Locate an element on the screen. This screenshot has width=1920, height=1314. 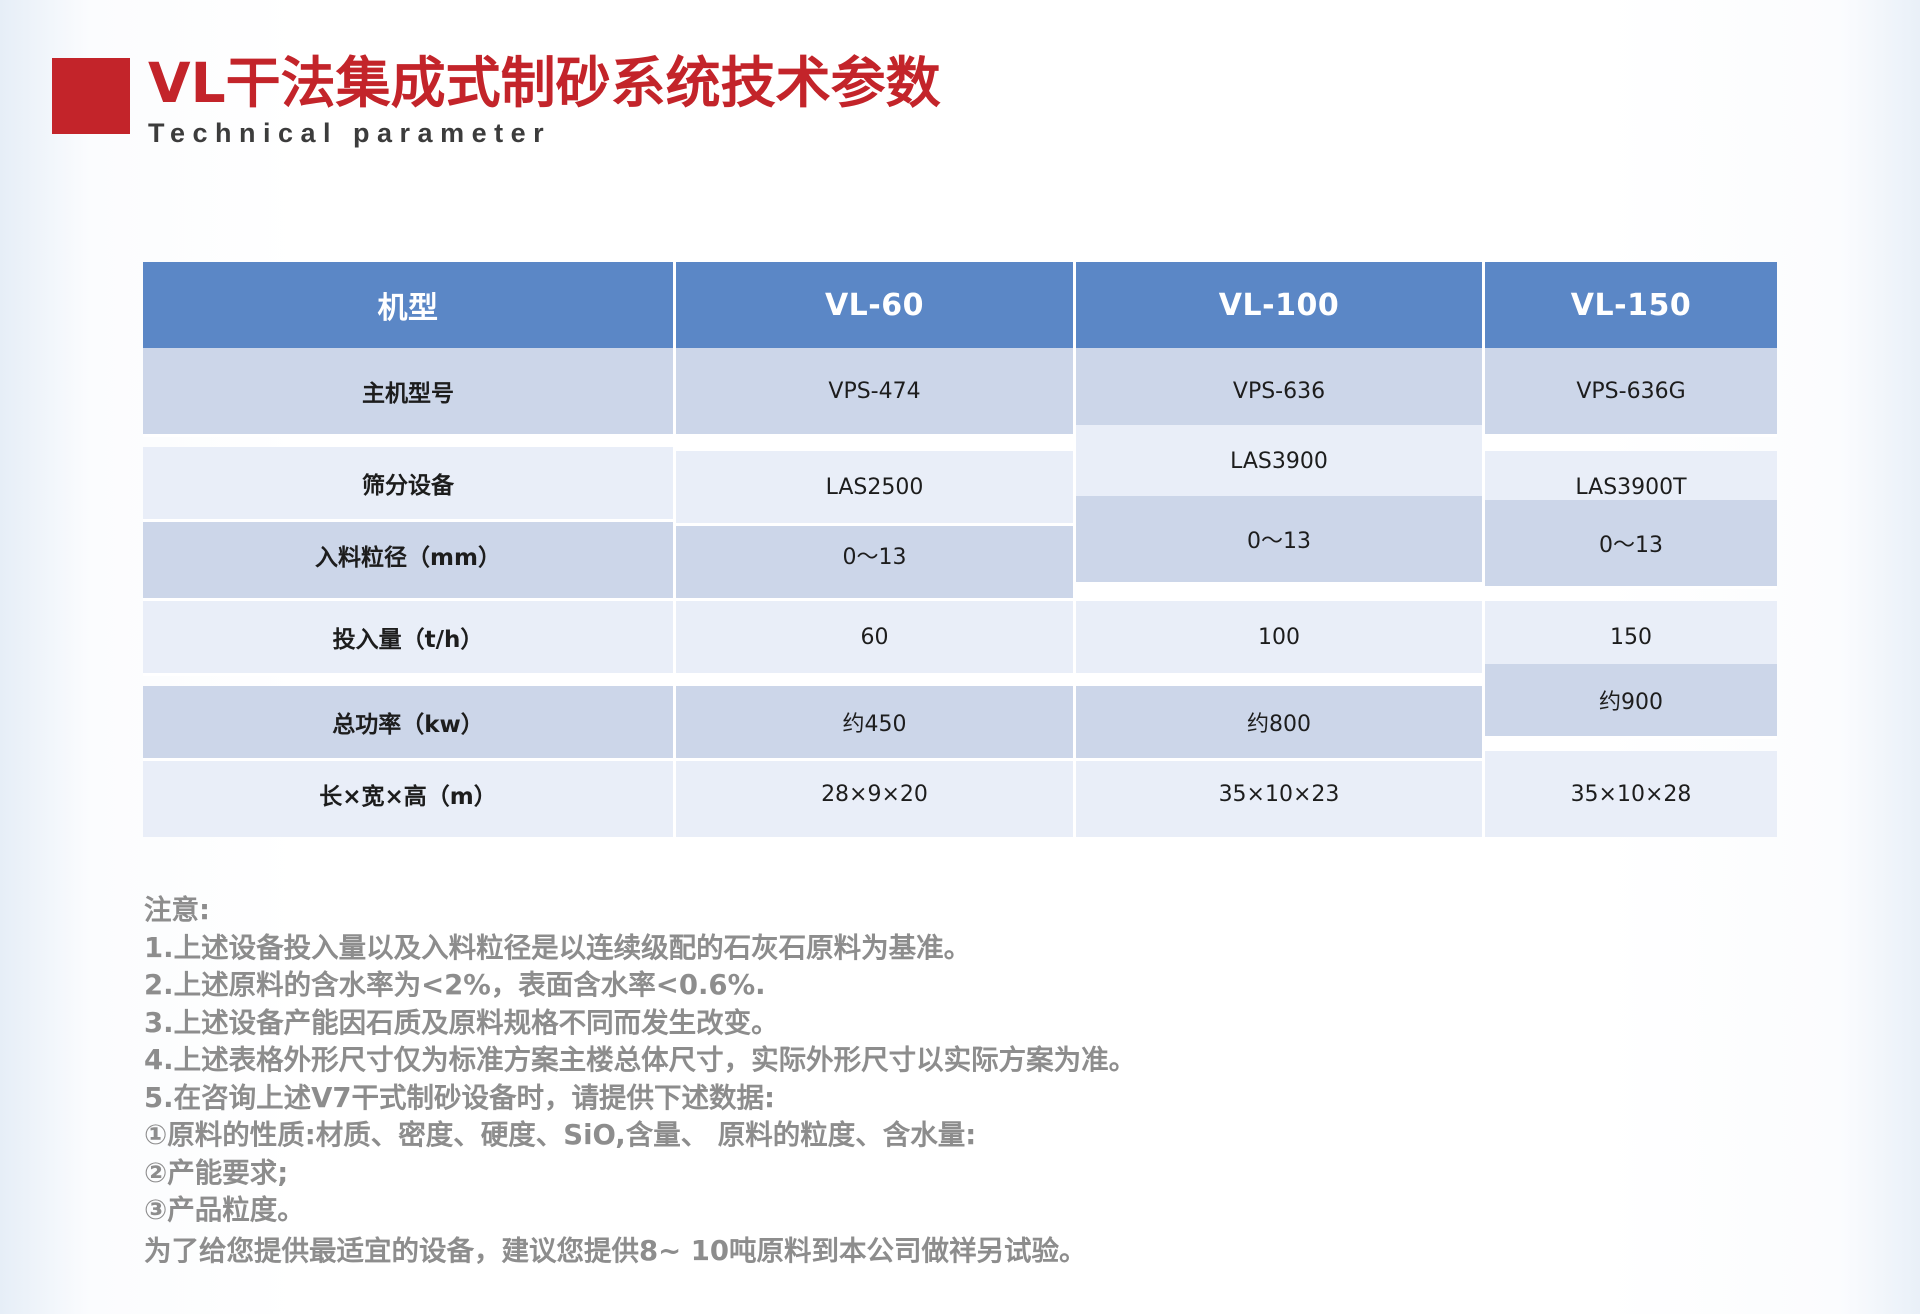
cell-vl100: VPS-636 is located at coordinates (1280, 392).